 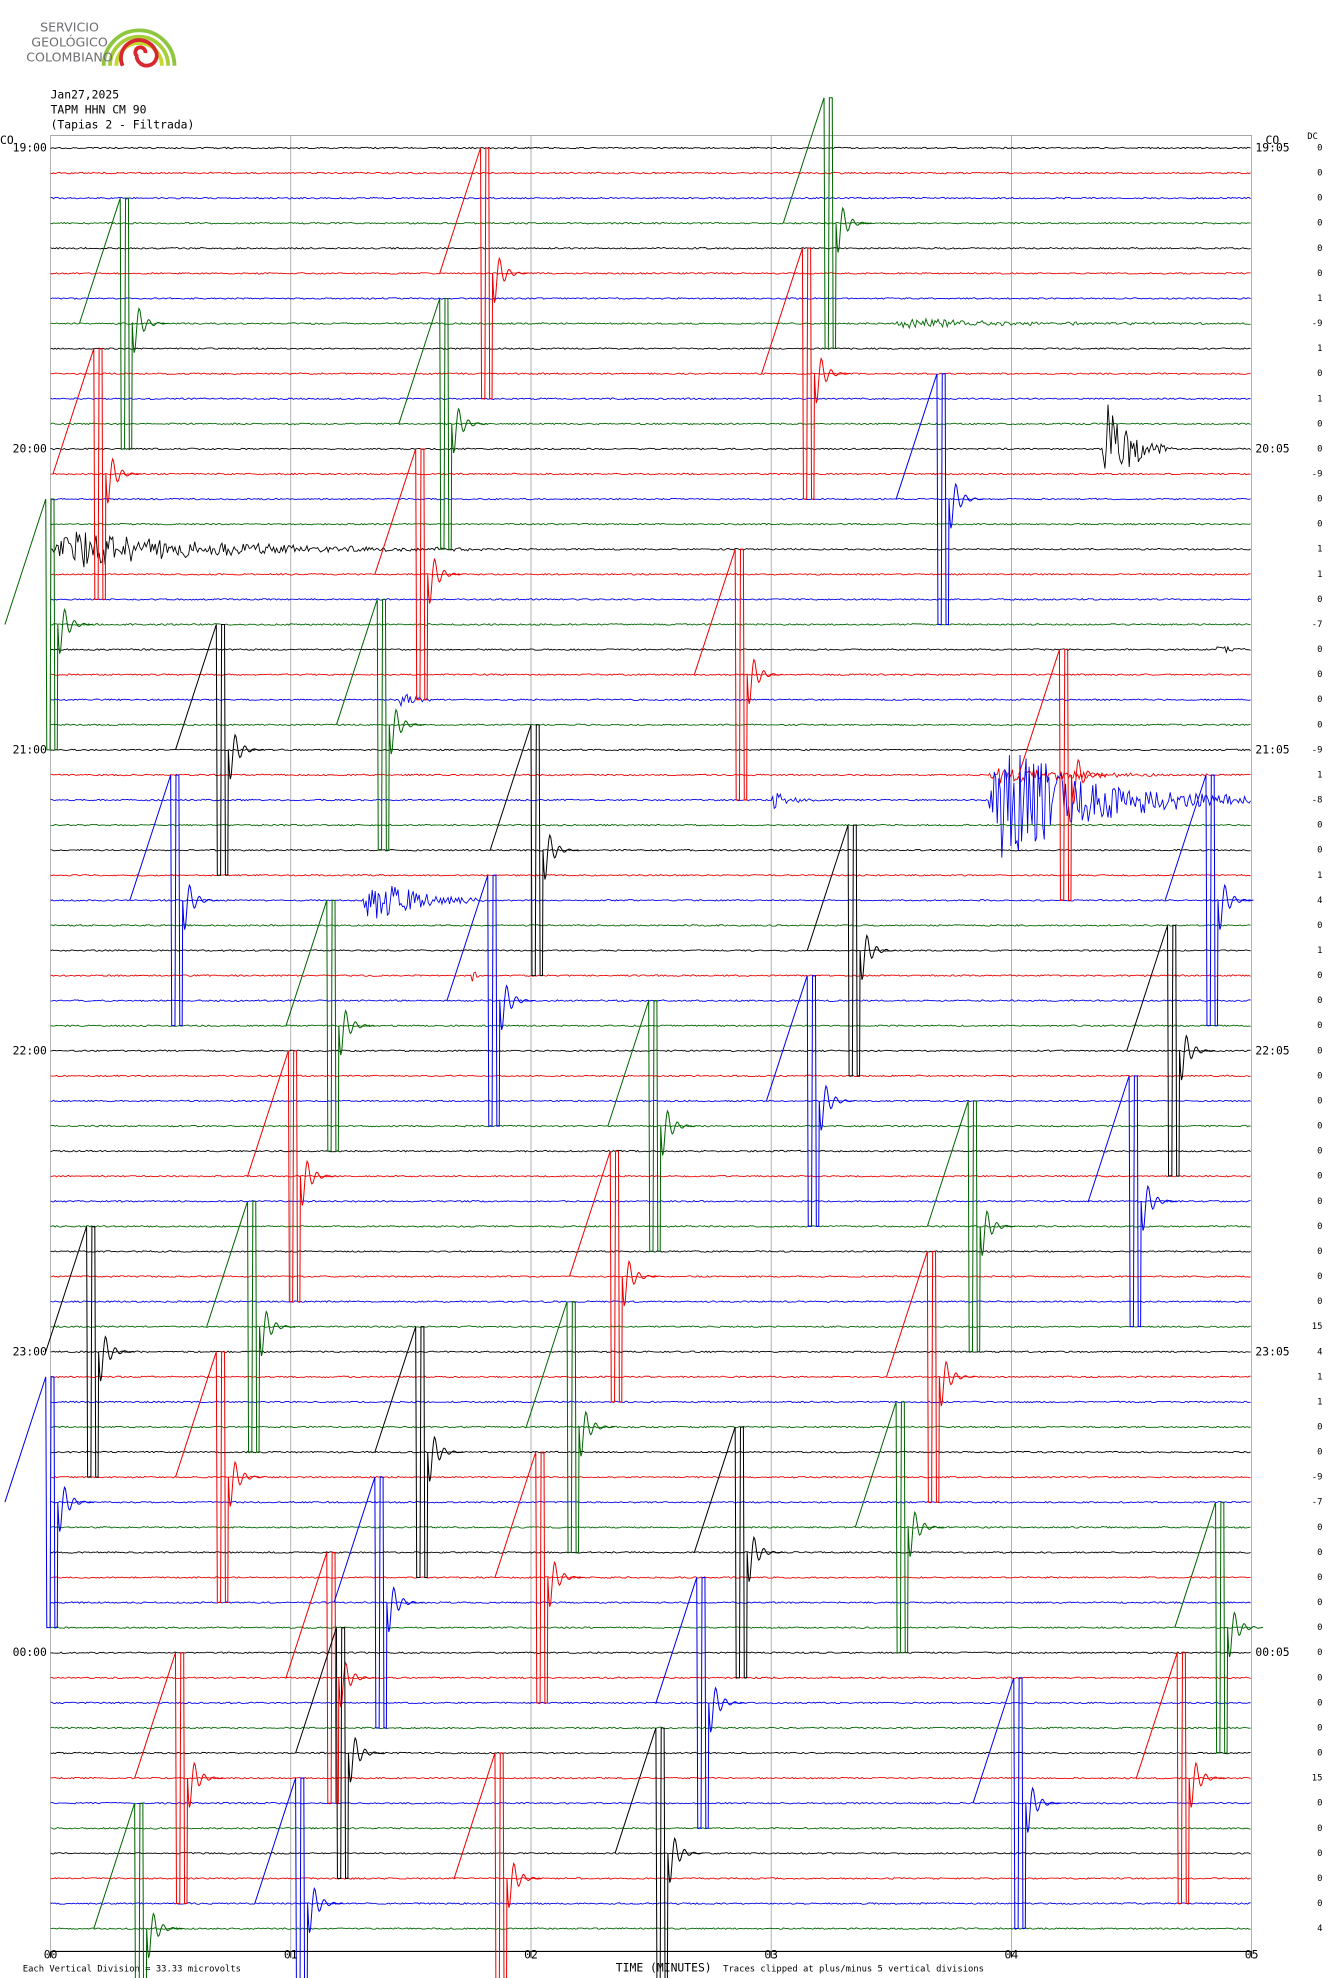 I want to click on event, so click(x=423, y=900).